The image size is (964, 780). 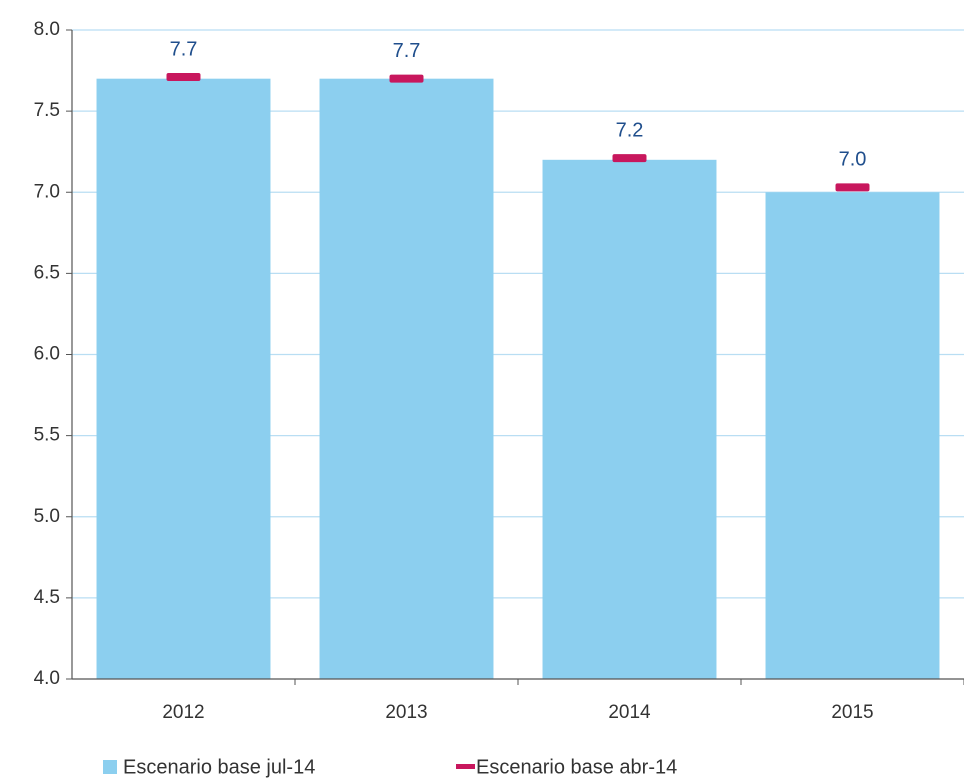 What do you see at coordinates (629, 712) in the screenshot?
I see `x-tick-label: 2014` at bounding box center [629, 712].